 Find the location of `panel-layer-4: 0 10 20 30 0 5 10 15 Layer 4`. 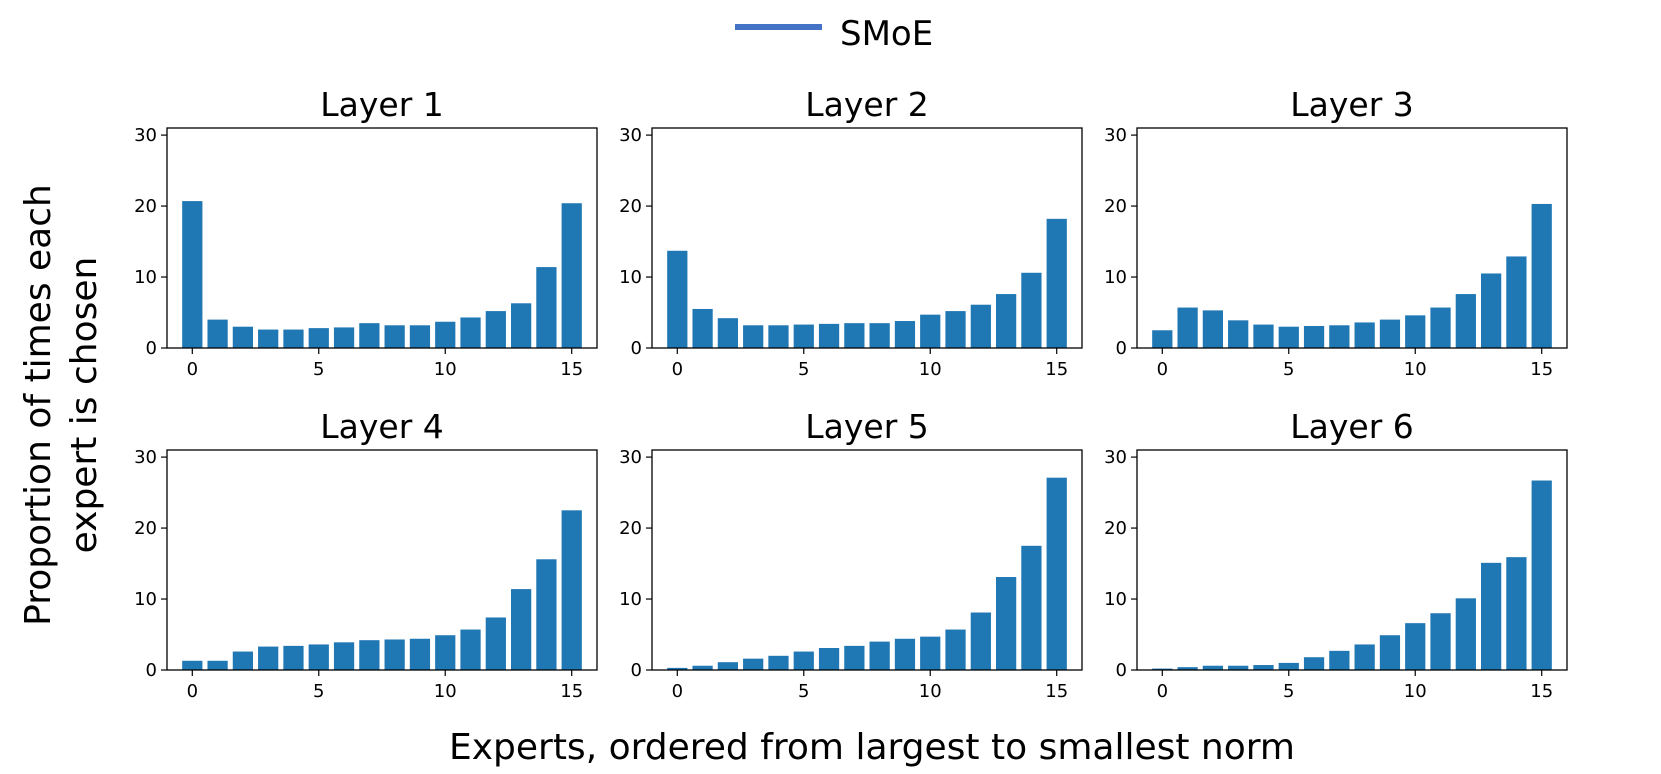

panel-layer-4: 0 10 20 30 0 5 10 15 Layer 4 is located at coordinates (366, 554).